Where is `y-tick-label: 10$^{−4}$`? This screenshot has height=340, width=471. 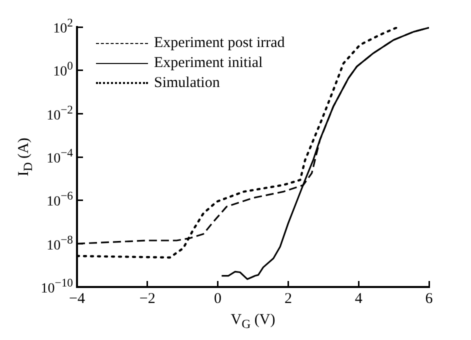 y-tick-label: 10$^{−4}$ is located at coordinates (59, 157).